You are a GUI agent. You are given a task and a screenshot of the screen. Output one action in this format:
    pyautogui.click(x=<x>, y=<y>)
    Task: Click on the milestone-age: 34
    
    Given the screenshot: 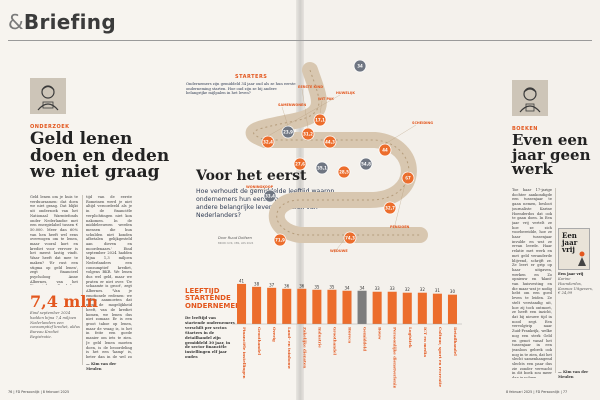 What is the action you would take?
    pyautogui.click(x=360, y=66)
    